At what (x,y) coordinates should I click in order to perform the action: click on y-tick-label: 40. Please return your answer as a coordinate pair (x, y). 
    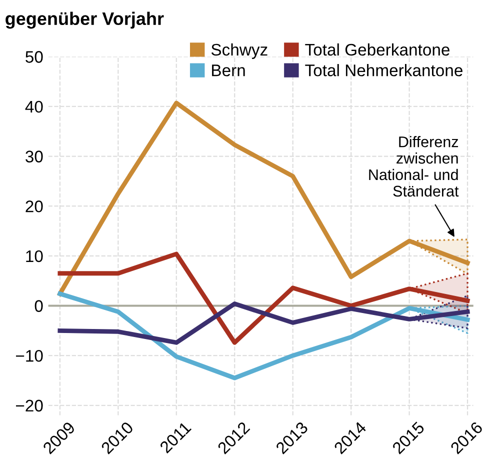
    Looking at the image, I should click on (34, 106).